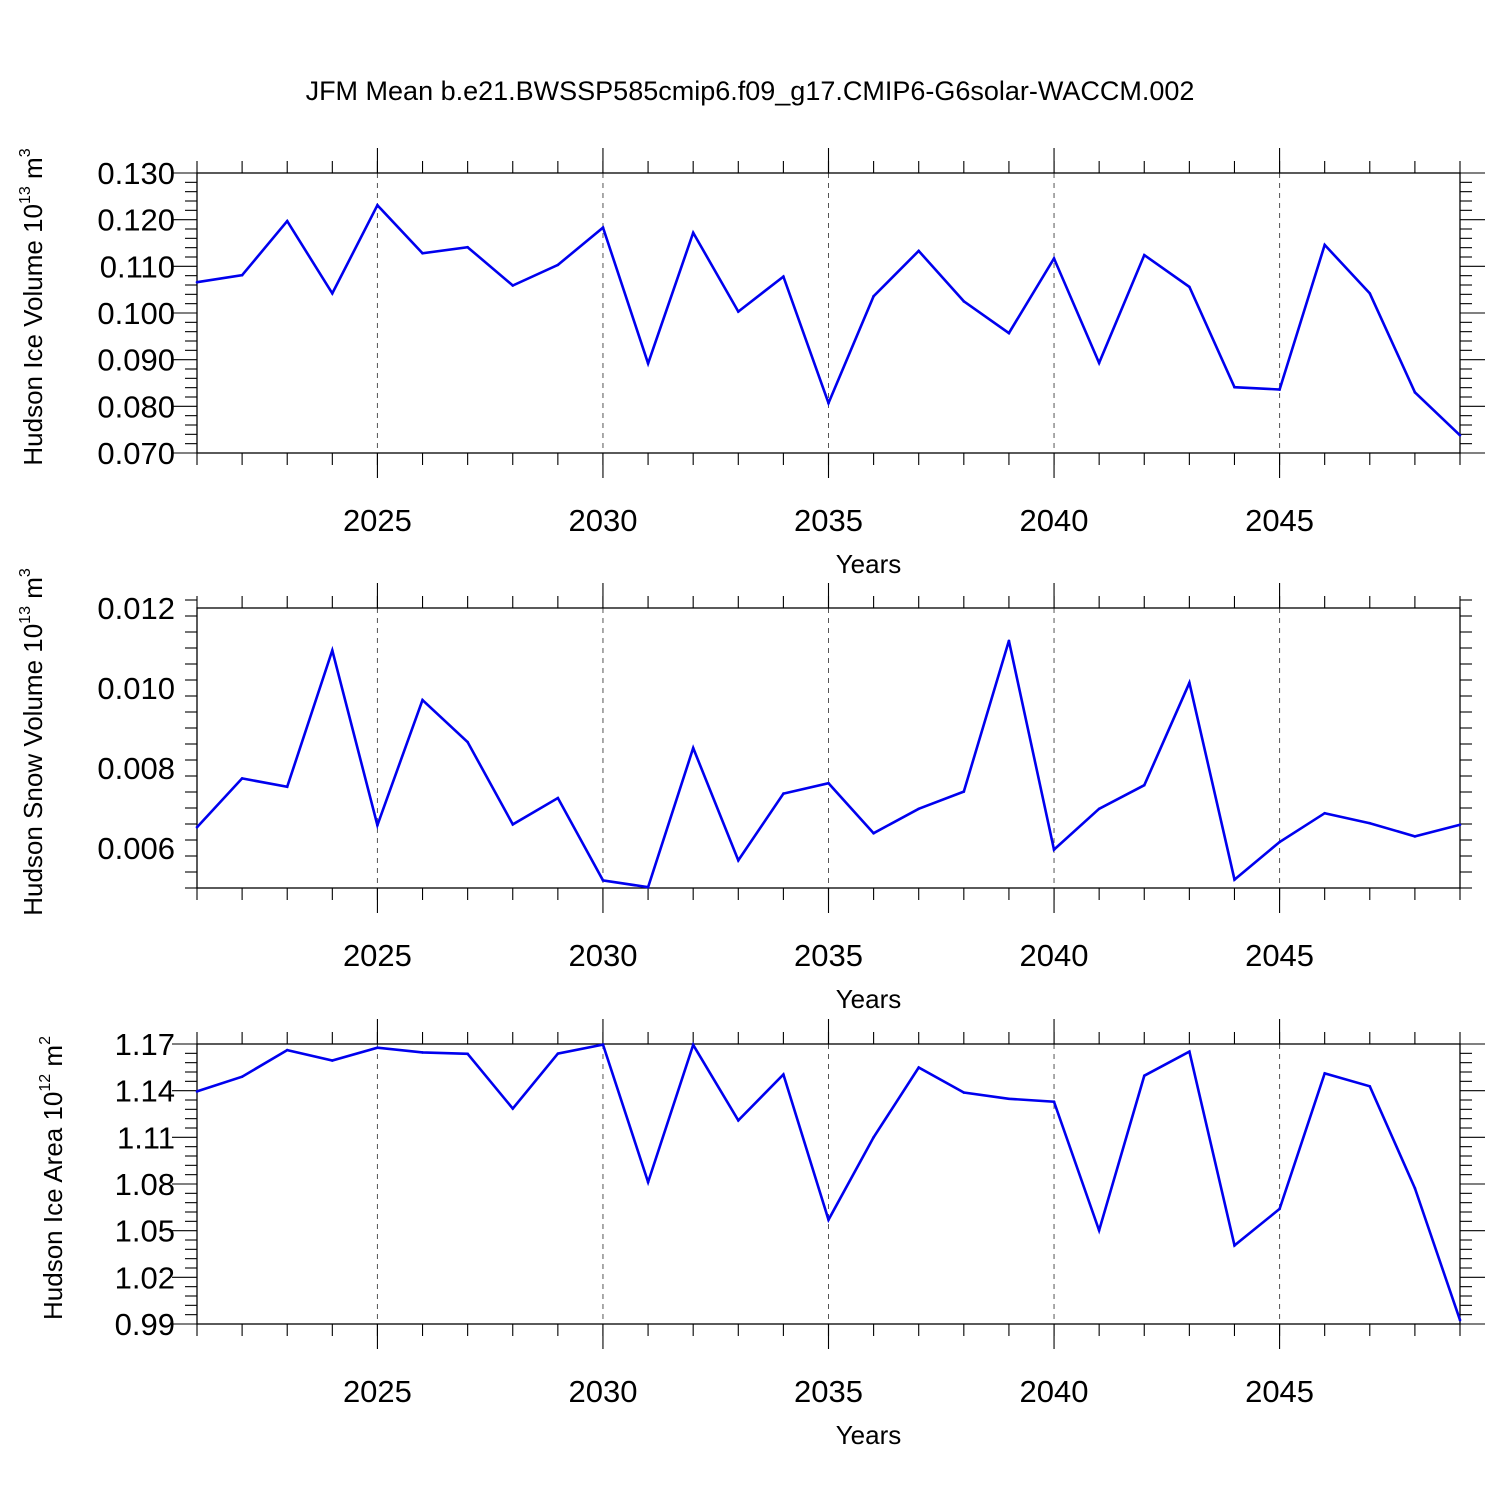 The height and width of the screenshot is (1500, 1500). What do you see at coordinates (136, 406) in the screenshot?
I see `y-tick-label: 0.080` at bounding box center [136, 406].